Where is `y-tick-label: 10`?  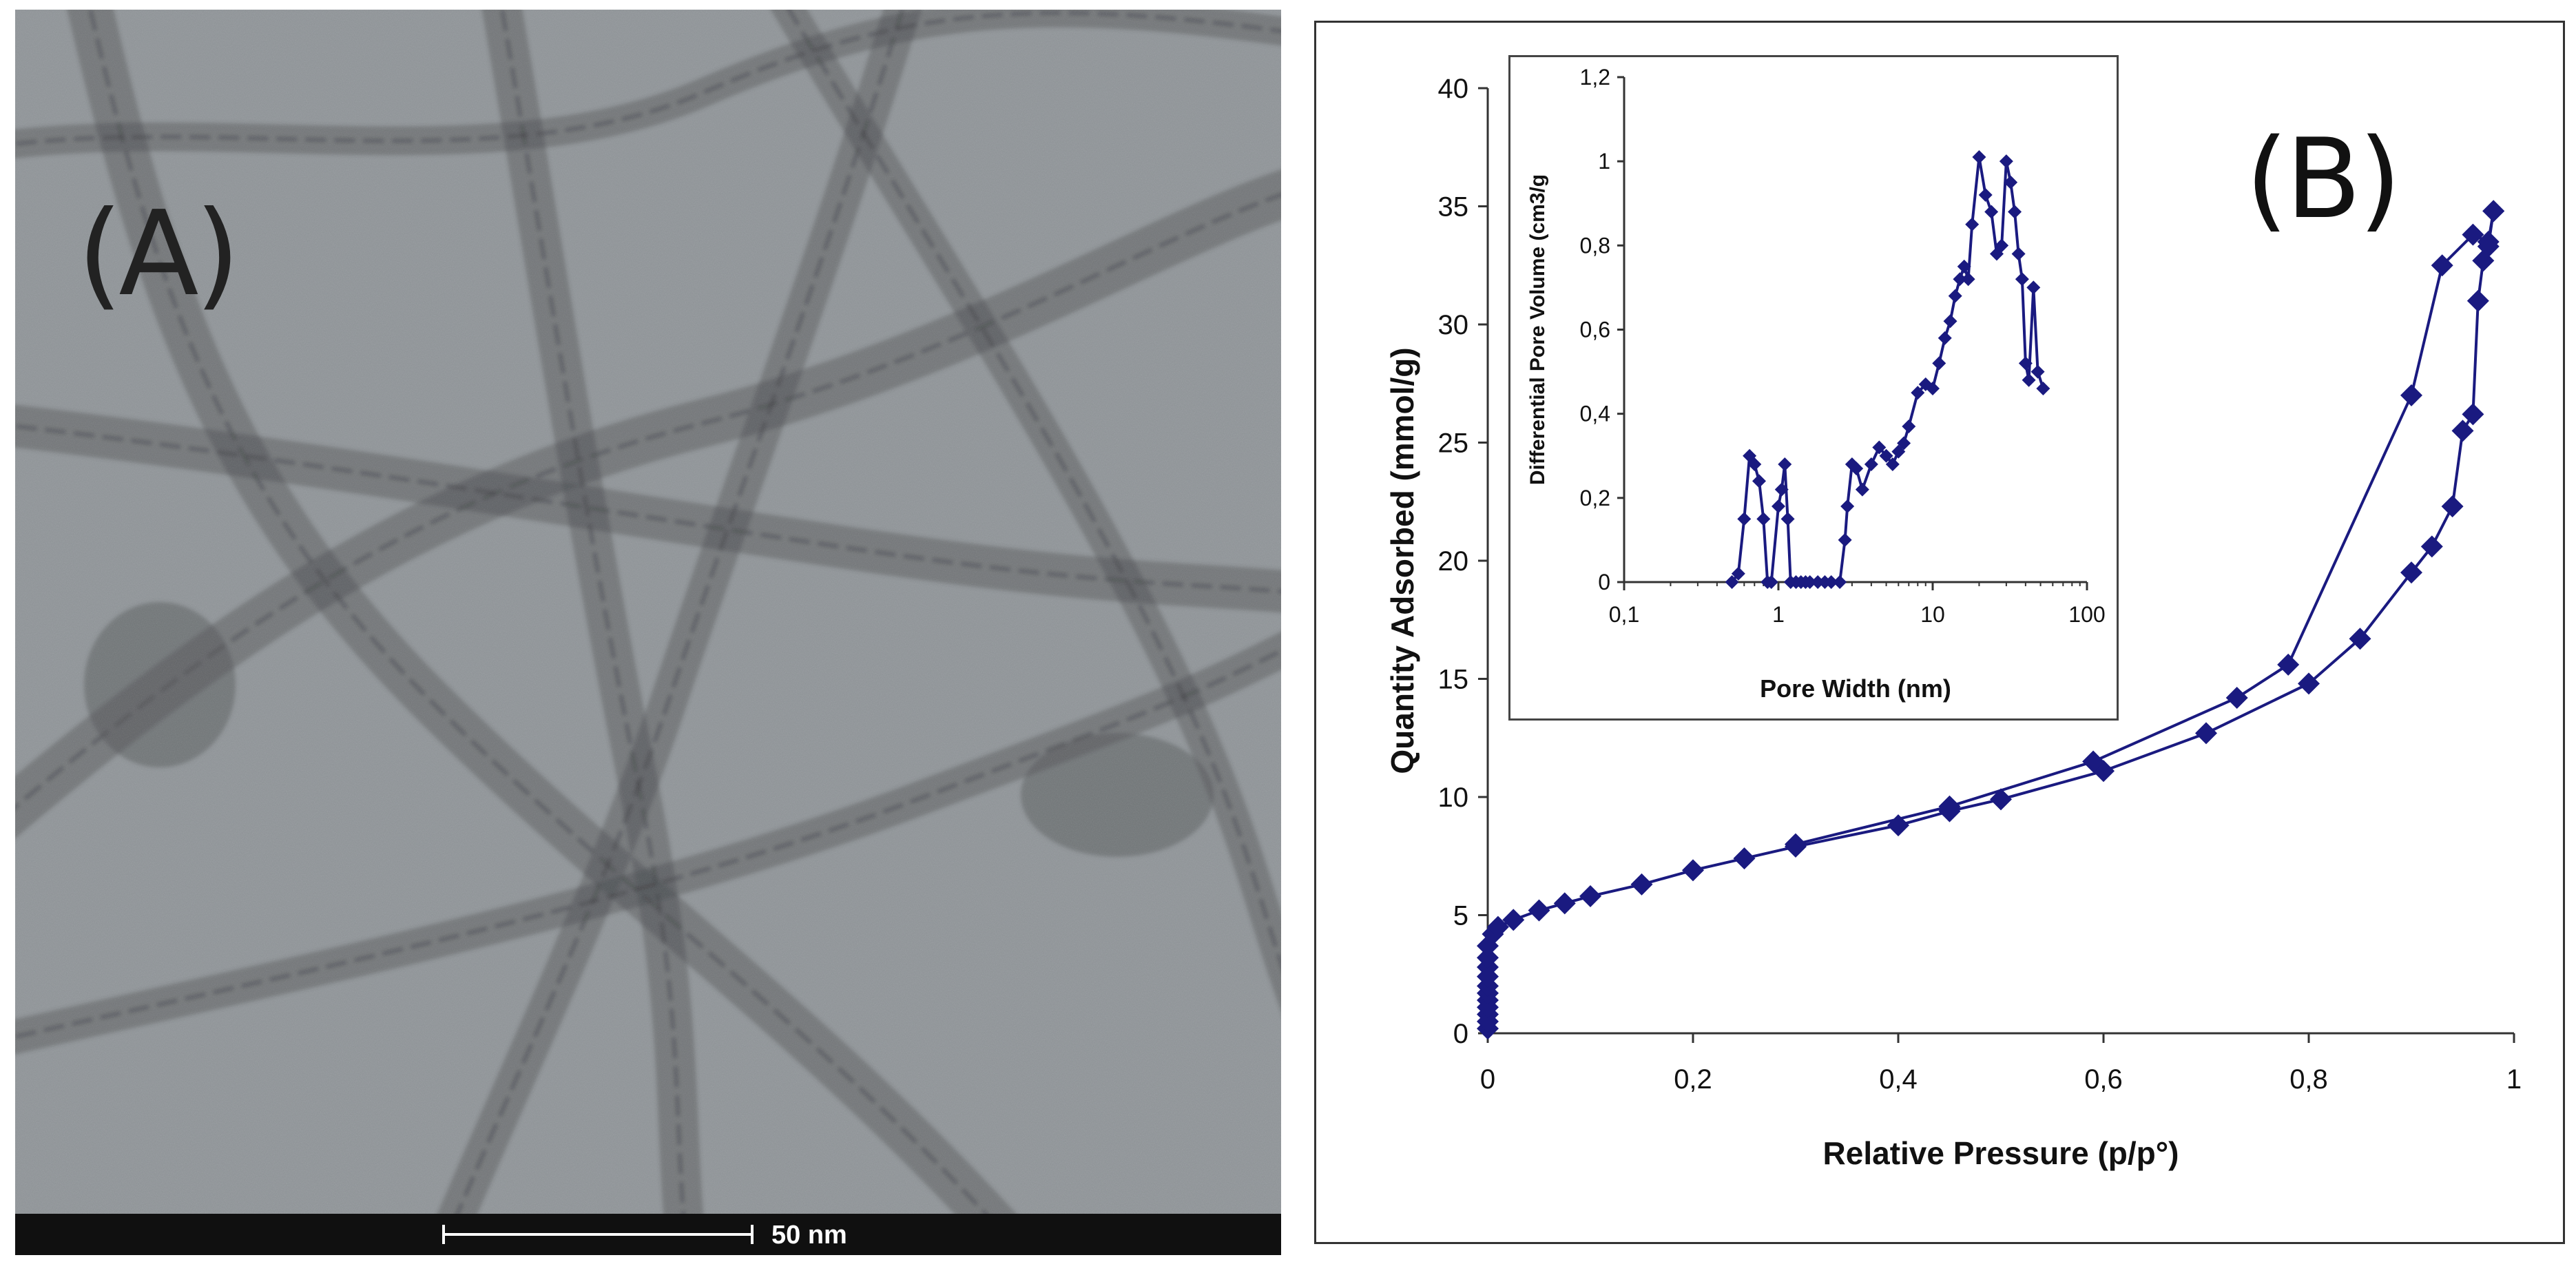
y-tick-label: 10 is located at coordinates (1453, 798).